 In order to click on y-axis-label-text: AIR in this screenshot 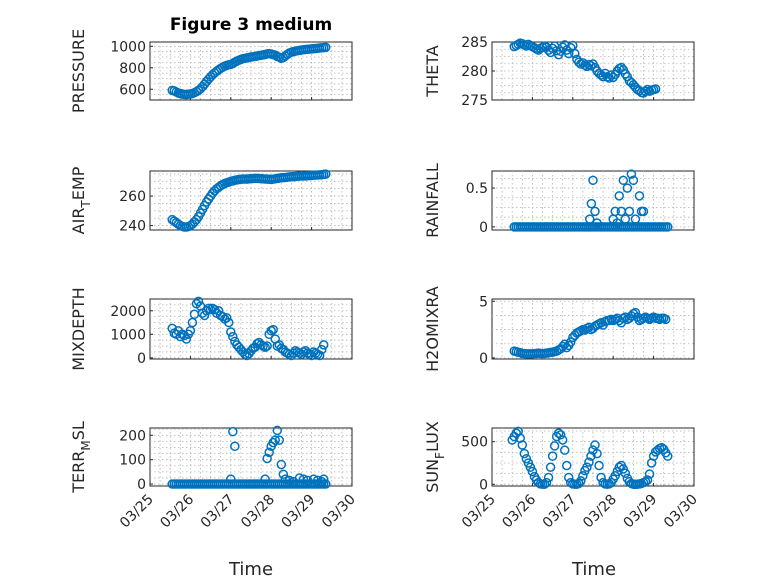, I will do `click(78, 221)`.